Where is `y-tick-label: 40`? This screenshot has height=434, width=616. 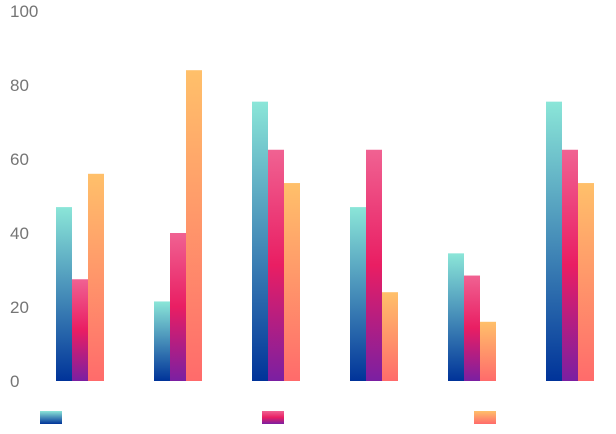
y-tick-label: 40 is located at coordinates (19, 233).